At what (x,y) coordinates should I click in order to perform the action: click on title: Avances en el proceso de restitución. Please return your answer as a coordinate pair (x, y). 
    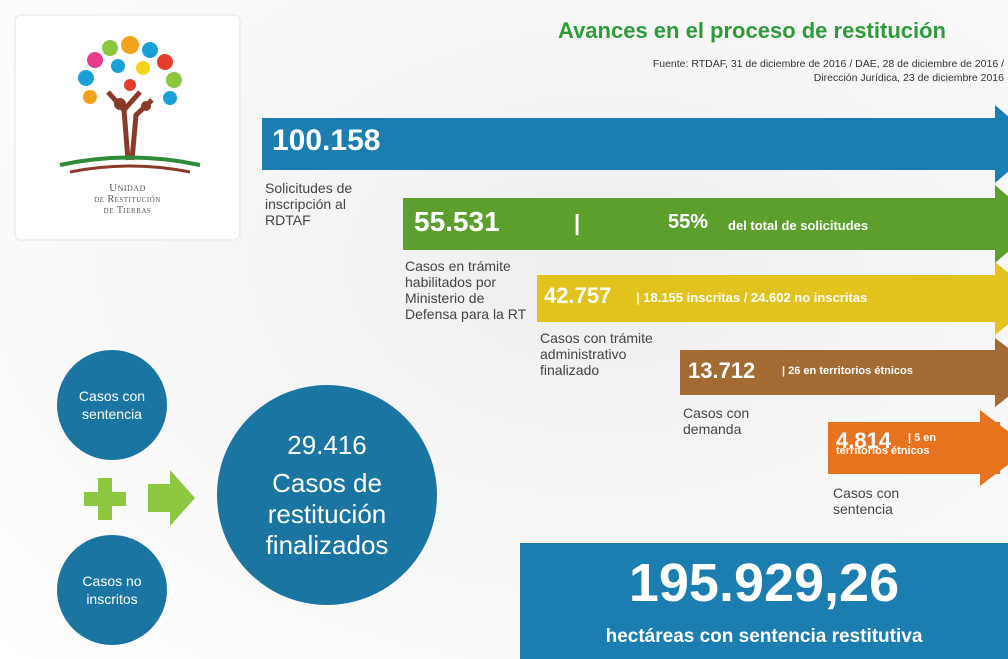
    Looking at the image, I should click on (752, 30).